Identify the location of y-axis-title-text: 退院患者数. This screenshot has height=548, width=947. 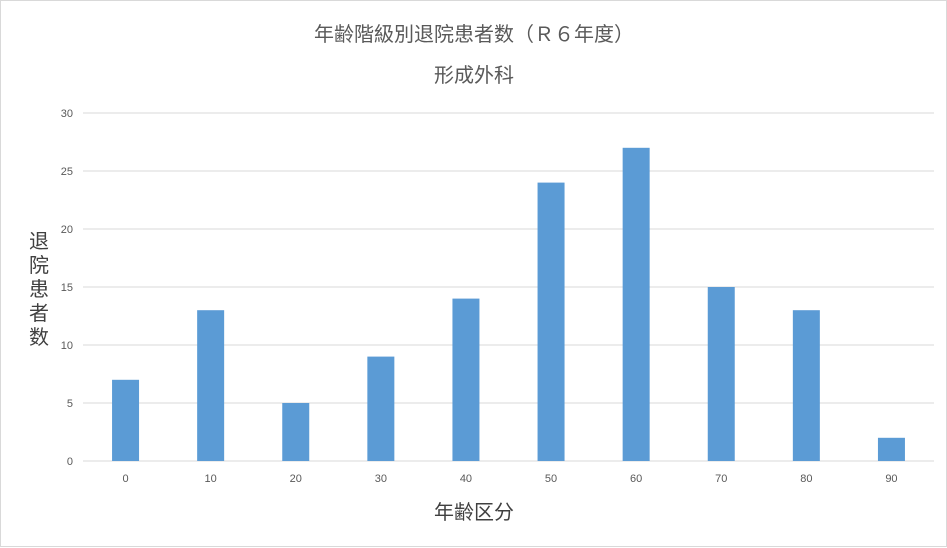
(39, 289).